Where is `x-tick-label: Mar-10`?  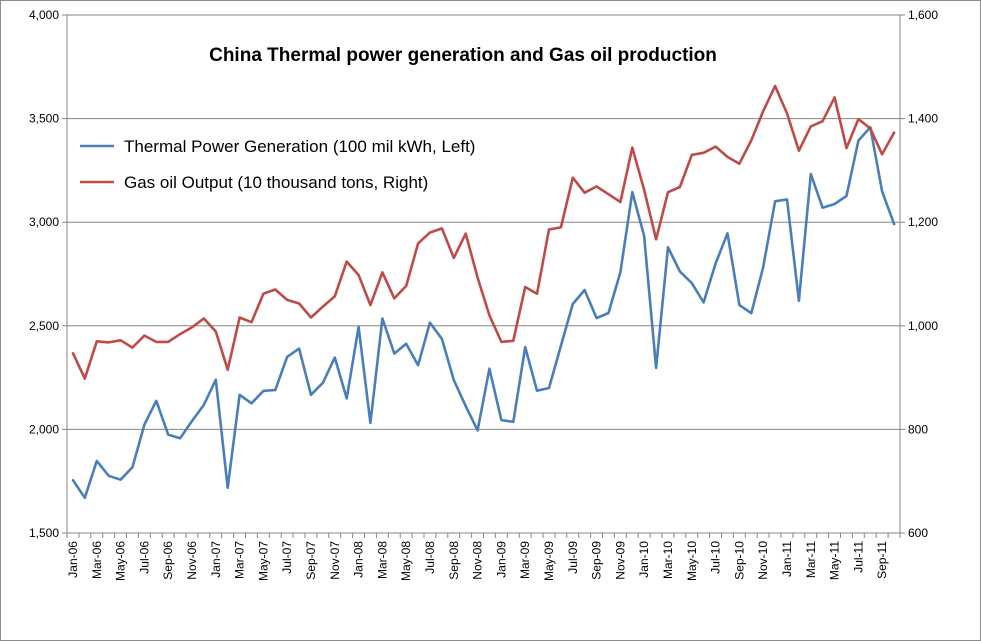
x-tick-label: Mar-10 is located at coordinates (668, 560).